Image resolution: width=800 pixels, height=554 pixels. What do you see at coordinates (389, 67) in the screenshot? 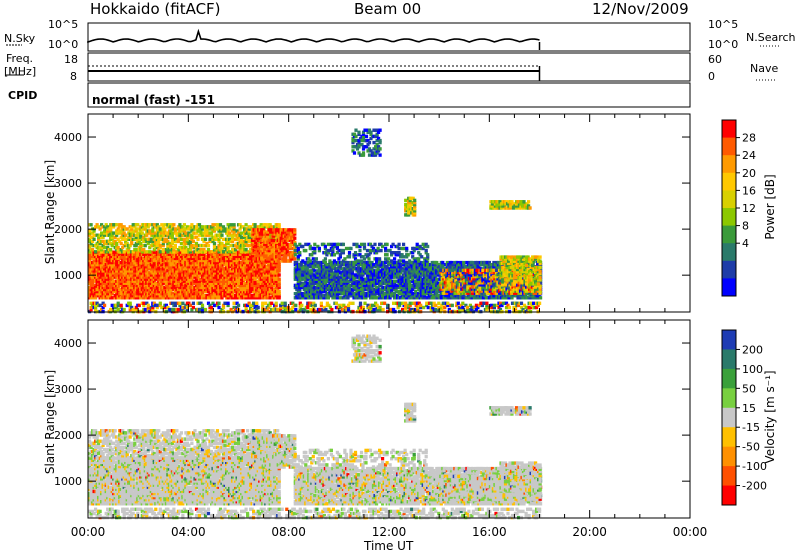
I see `freq-panel-frame` at bounding box center [389, 67].